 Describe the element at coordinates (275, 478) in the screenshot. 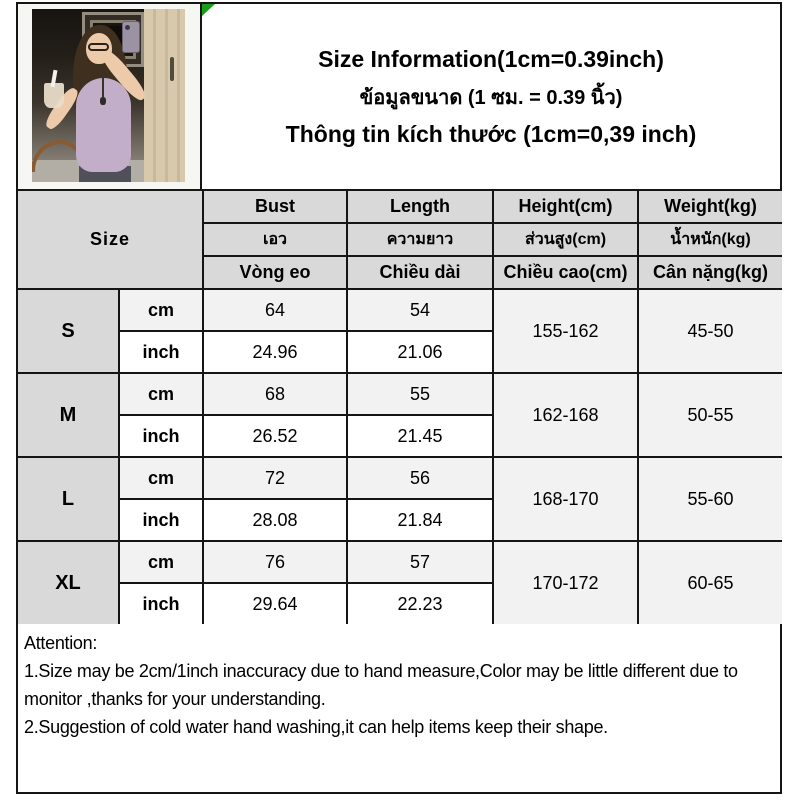

I see `bust-cm-value: 72` at that location.